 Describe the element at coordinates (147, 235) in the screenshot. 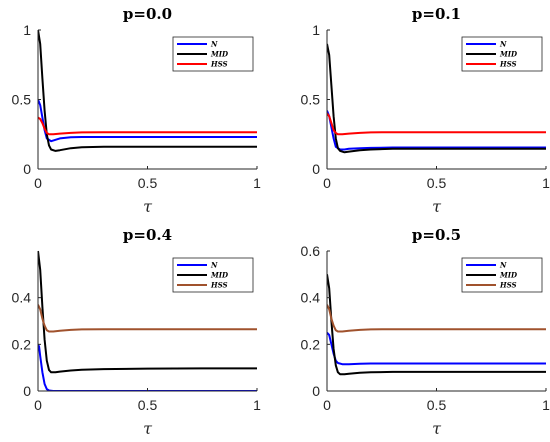

I see `subplot-title: p=0.4` at that location.